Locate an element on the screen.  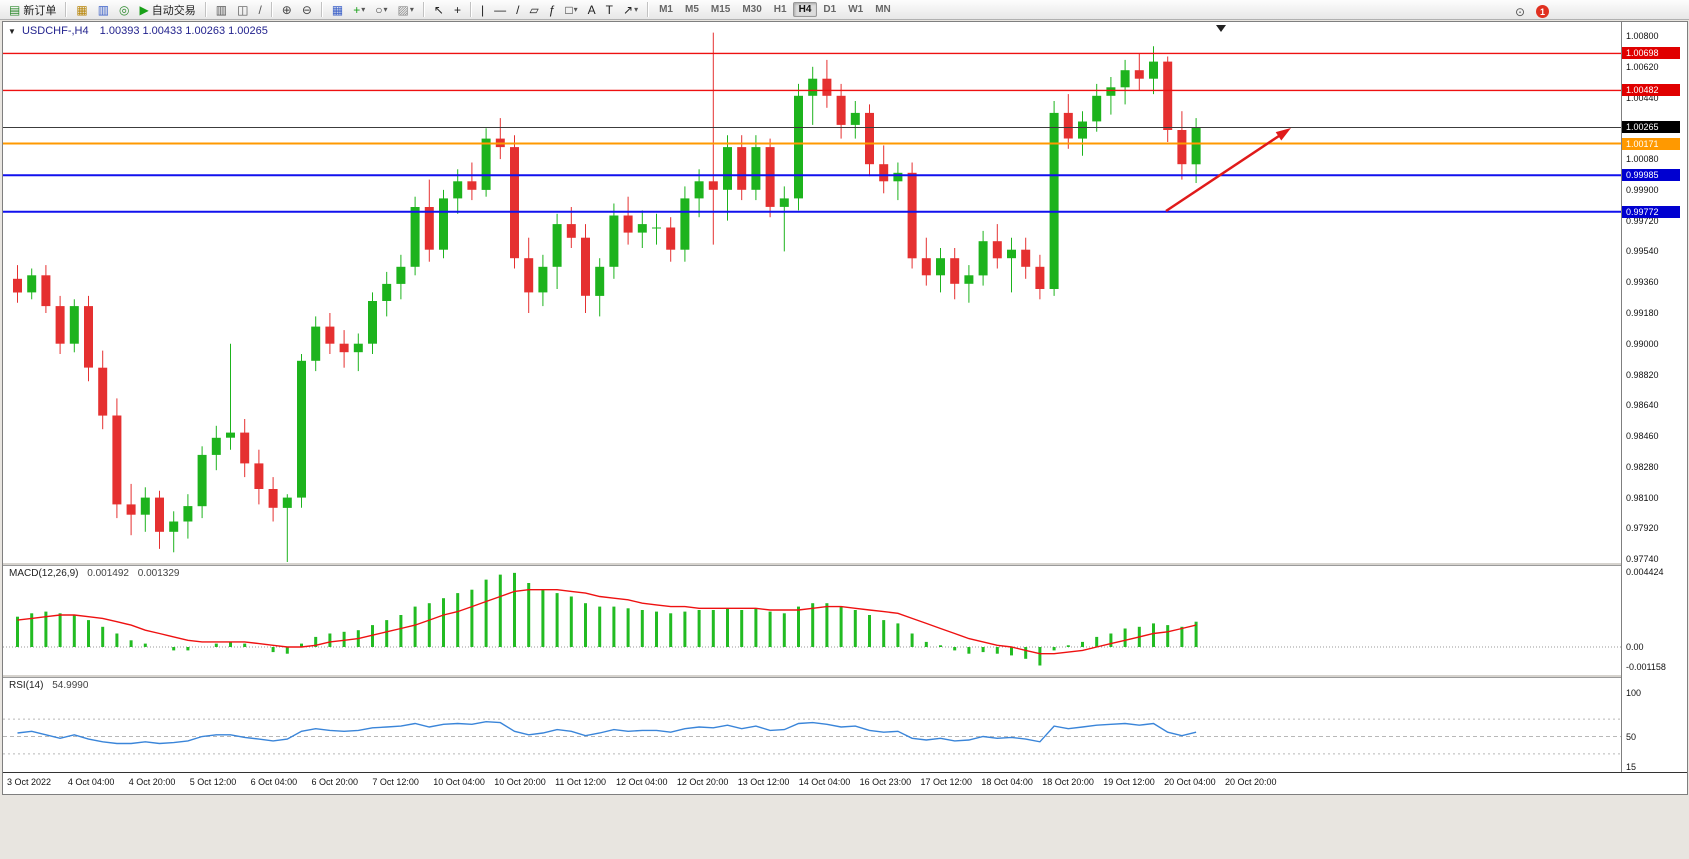
arrows-button: ↗ ▾ is located at coordinates (630, 9).